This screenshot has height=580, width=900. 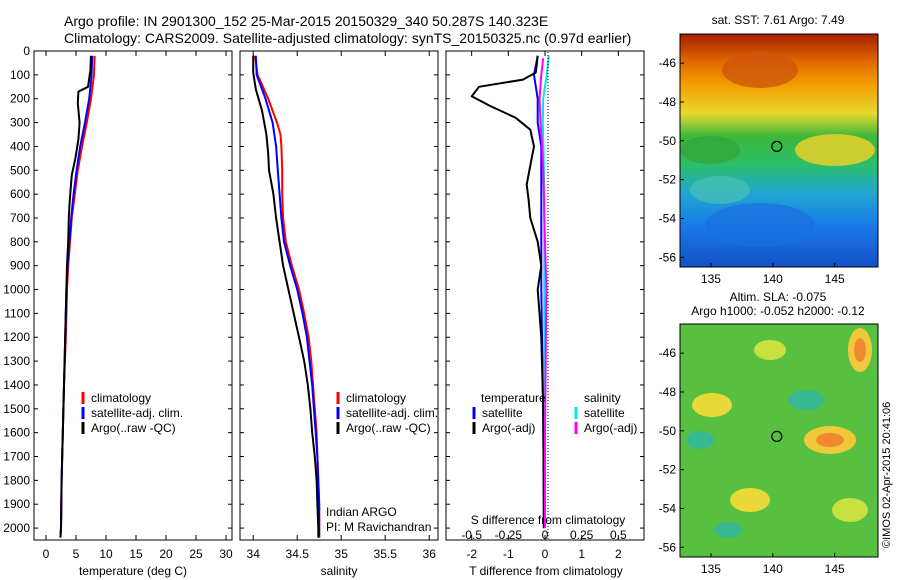 What do you see at coordinates (20, 99) in the screenshot?
I see `y-tick-label: 200` at bounding box center [20, 99].